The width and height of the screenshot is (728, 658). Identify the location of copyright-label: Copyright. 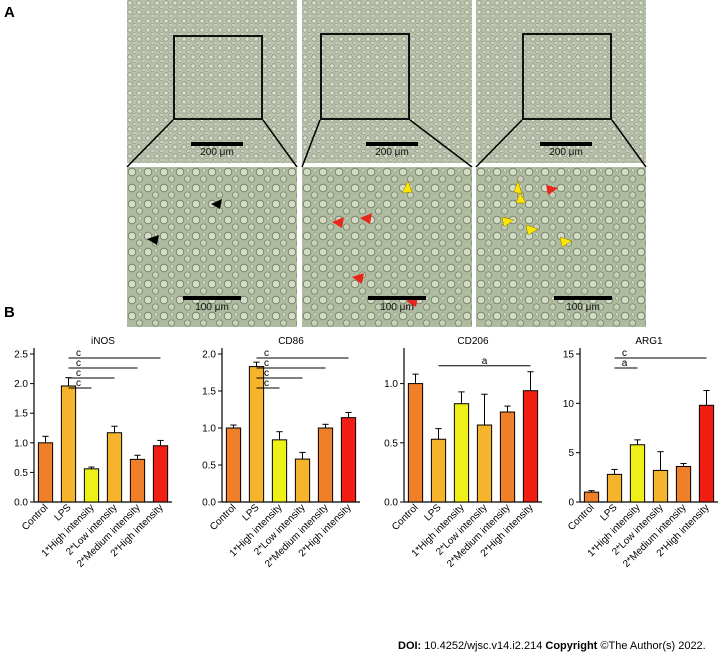
(571, 646).